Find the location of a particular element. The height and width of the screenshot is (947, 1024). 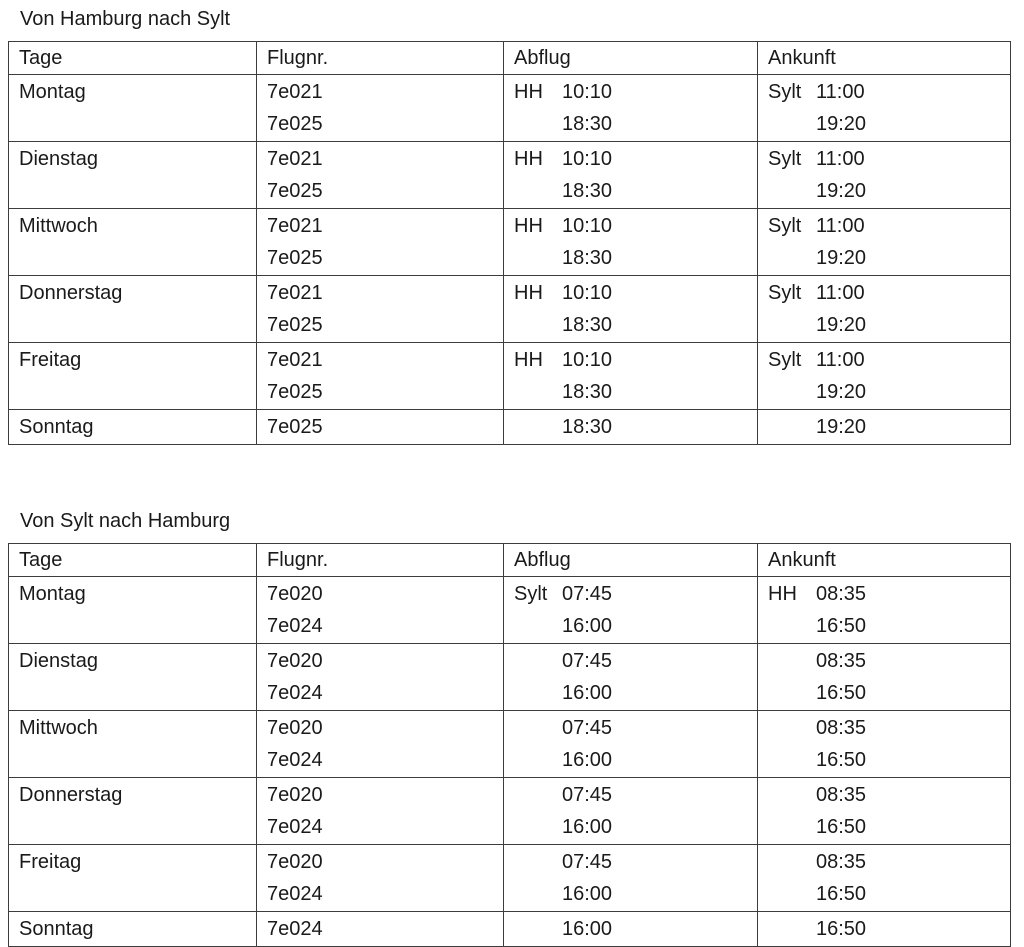

table-row: Mittwoch 7e020 7e024 07:45 16:00 08:35 16:50 is located at coordinates (509, 744).